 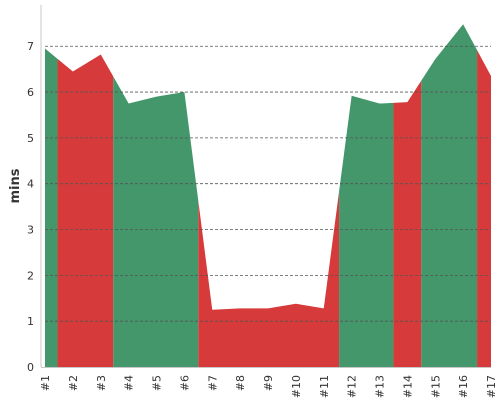 I want to click on x-tick-label: #15, so click(x=435, y=386).